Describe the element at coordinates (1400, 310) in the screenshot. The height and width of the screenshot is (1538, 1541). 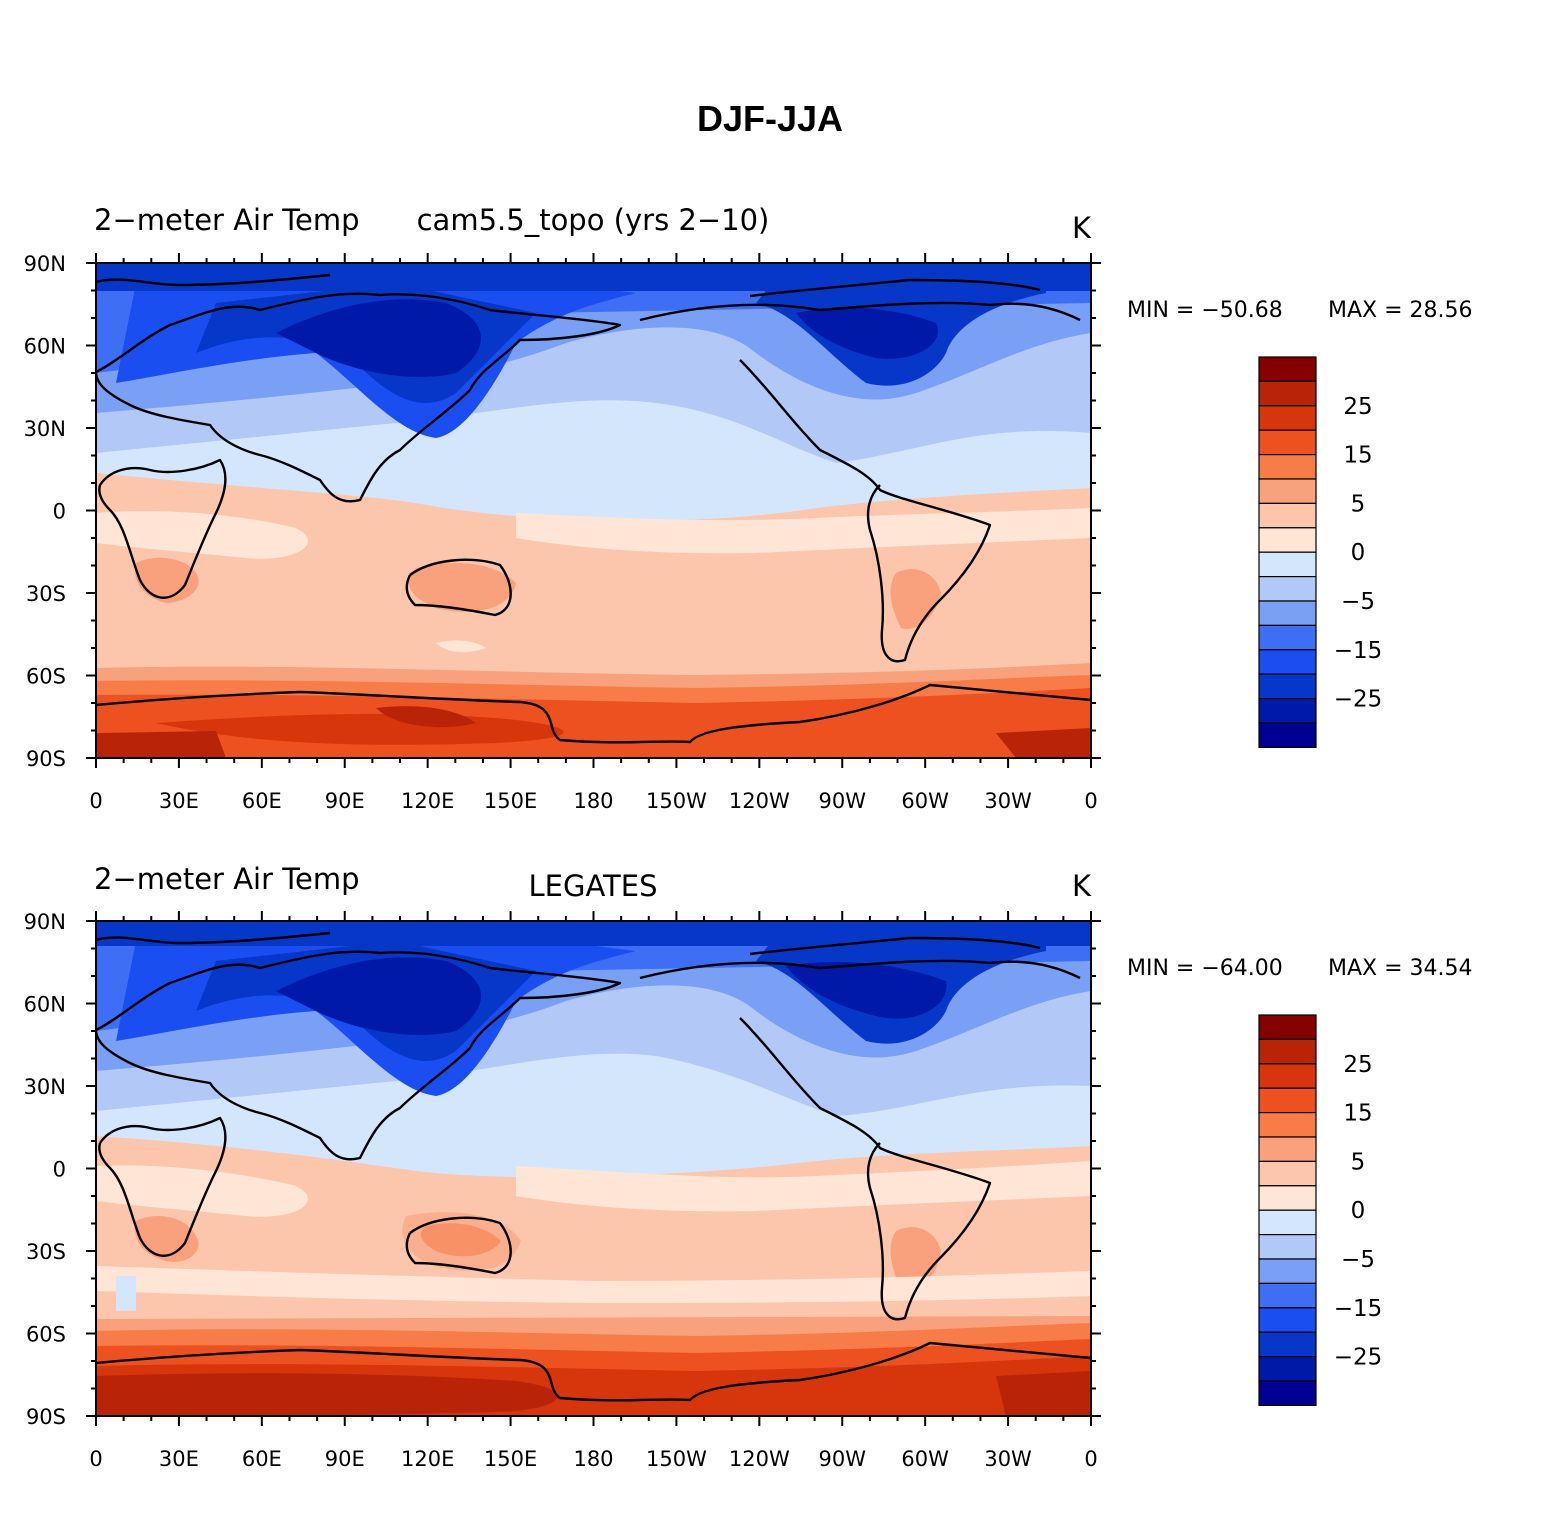
I see `max-label: MAX = 28.56` at that location.